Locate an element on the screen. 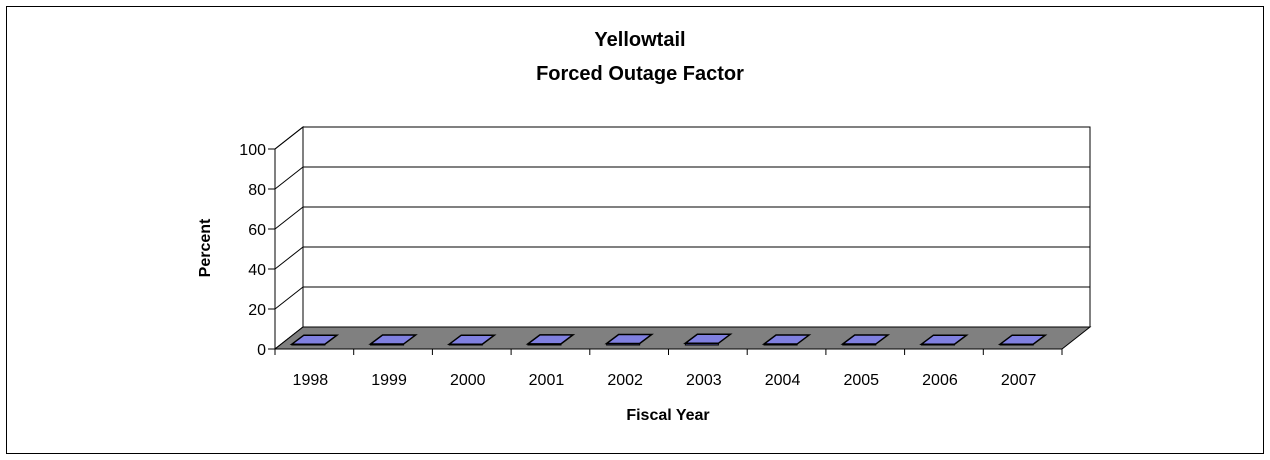  y-tick-label: 60 is located at coordinates (257, 230).